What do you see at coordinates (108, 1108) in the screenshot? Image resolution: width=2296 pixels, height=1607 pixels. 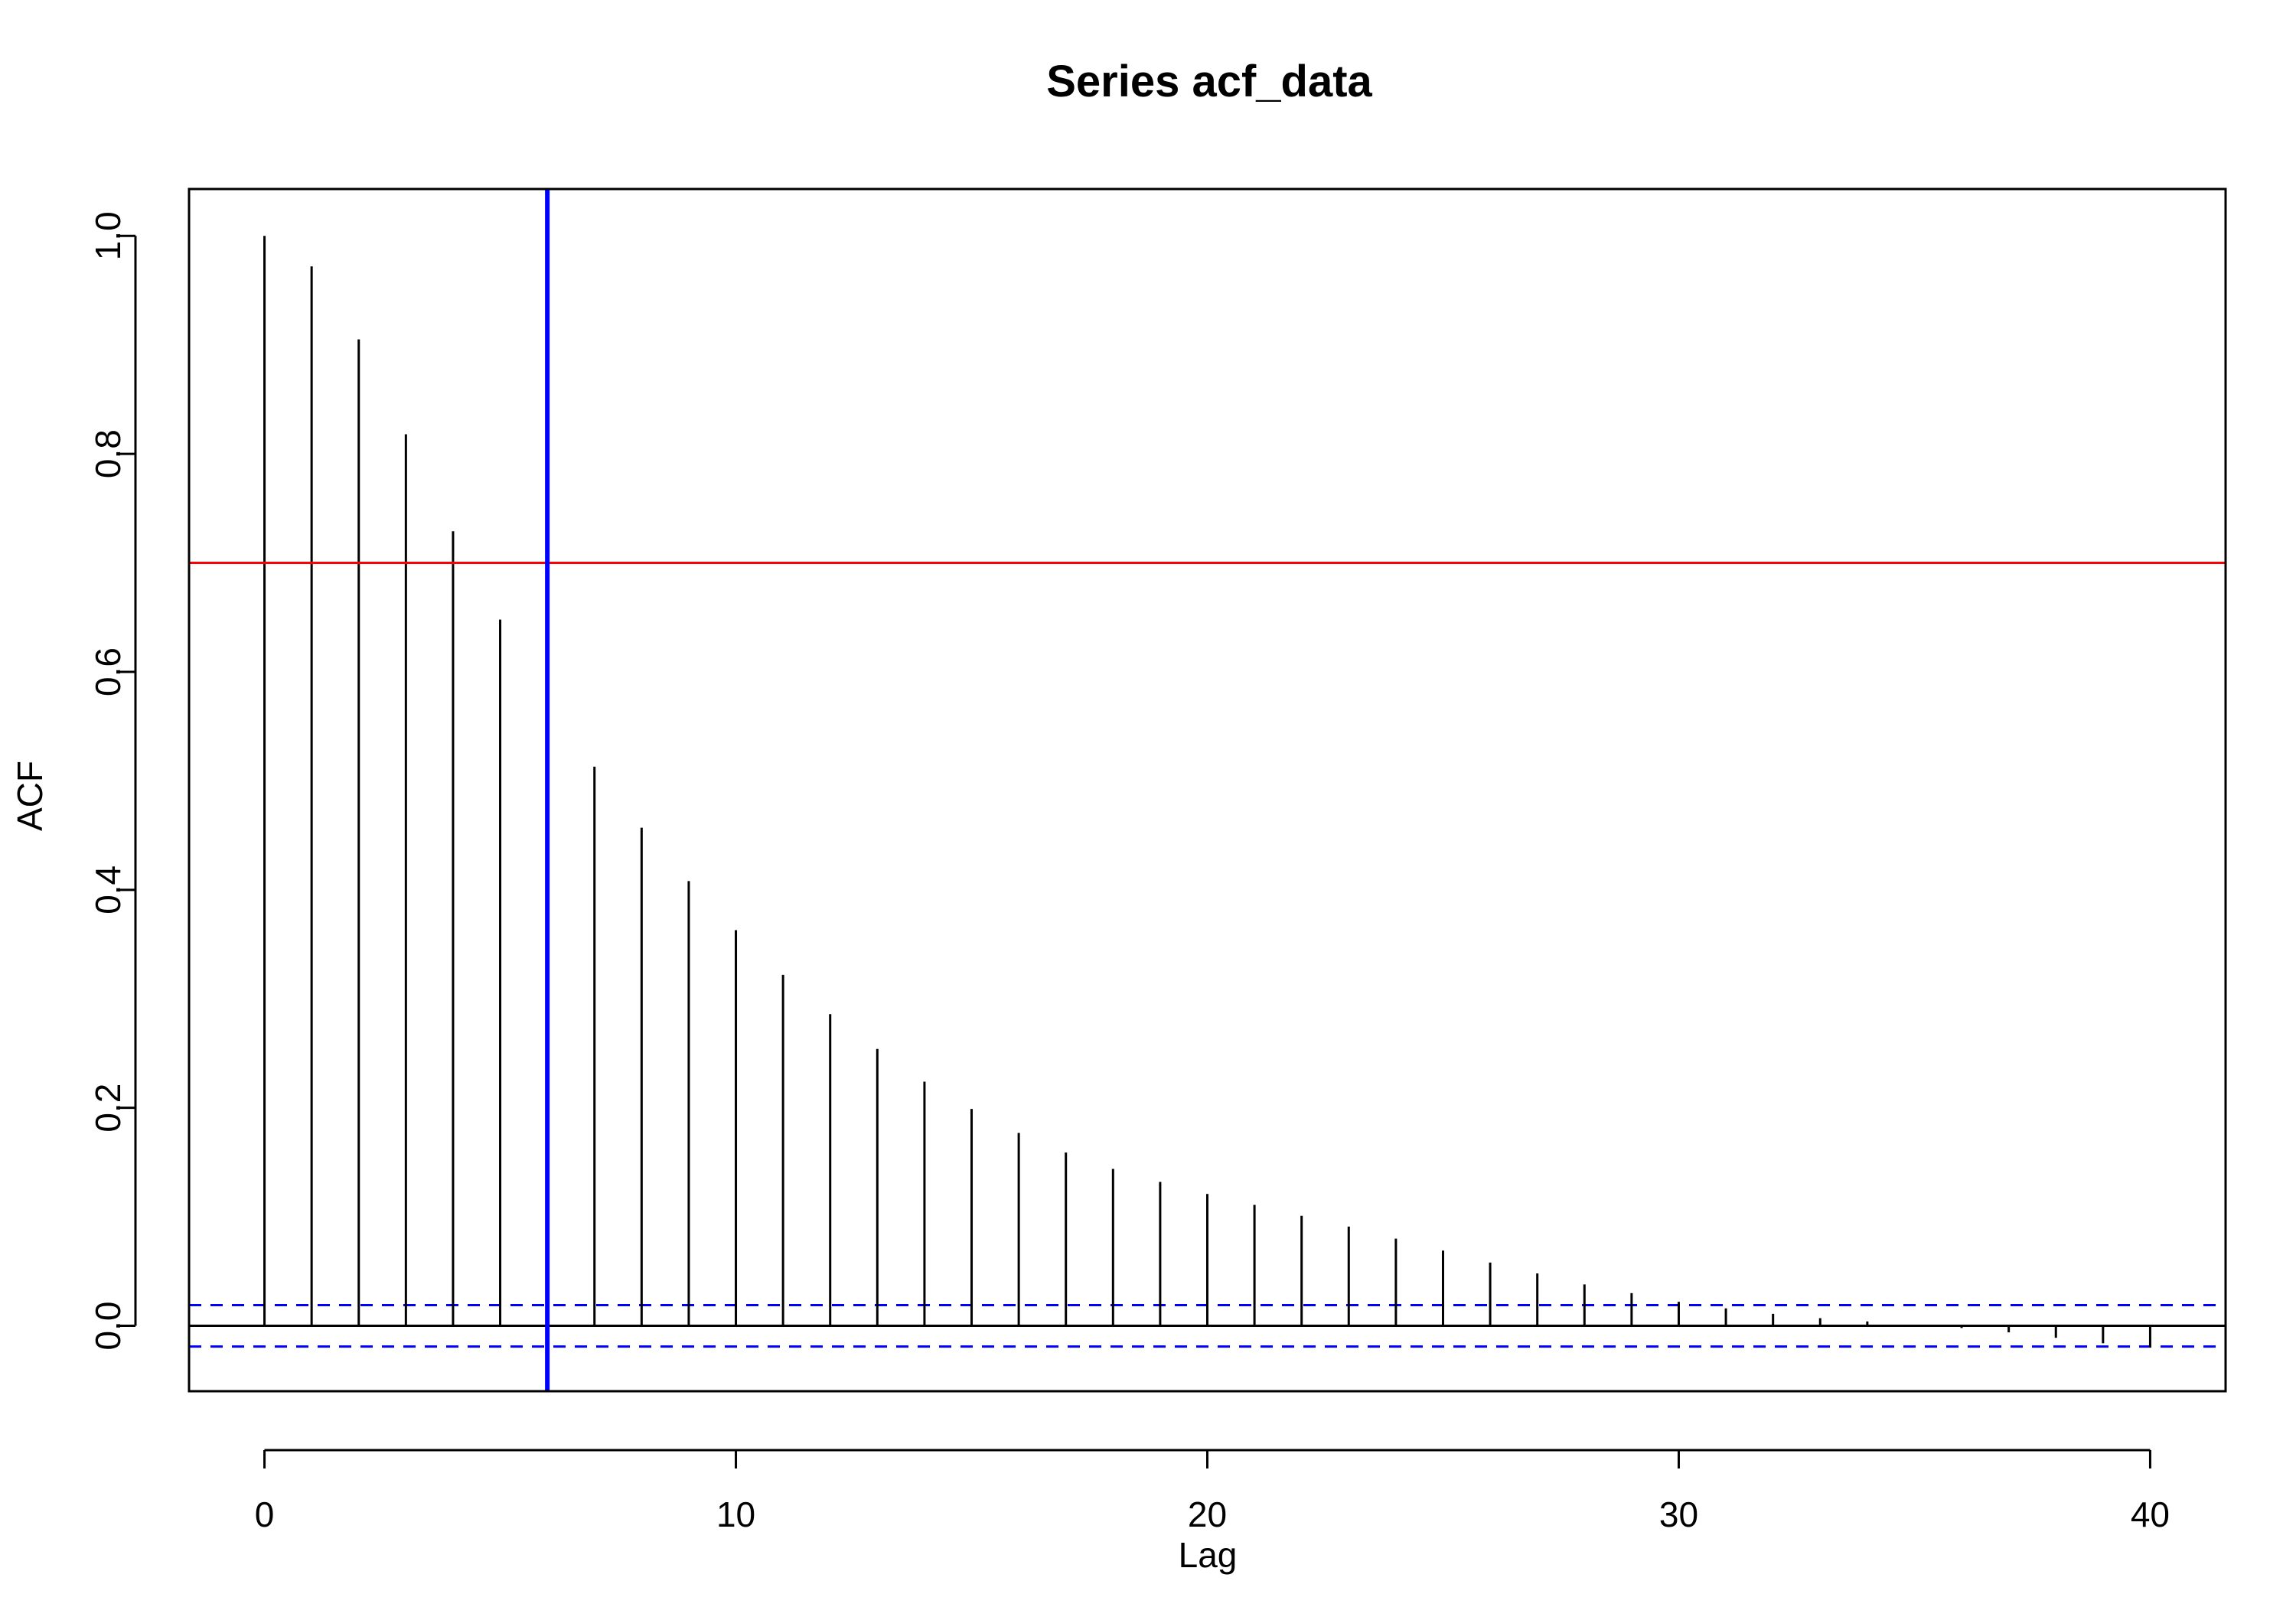 I see `y-tick-label: 0.2` at bounding box center [108, 1108].